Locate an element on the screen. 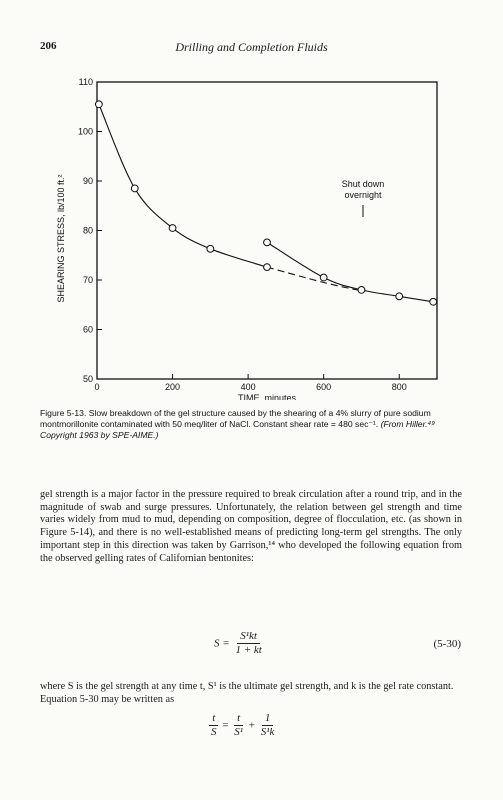 The width and height of the screenshot is (503, 800). eq2-equals: = is located at coordinates (225, 725).